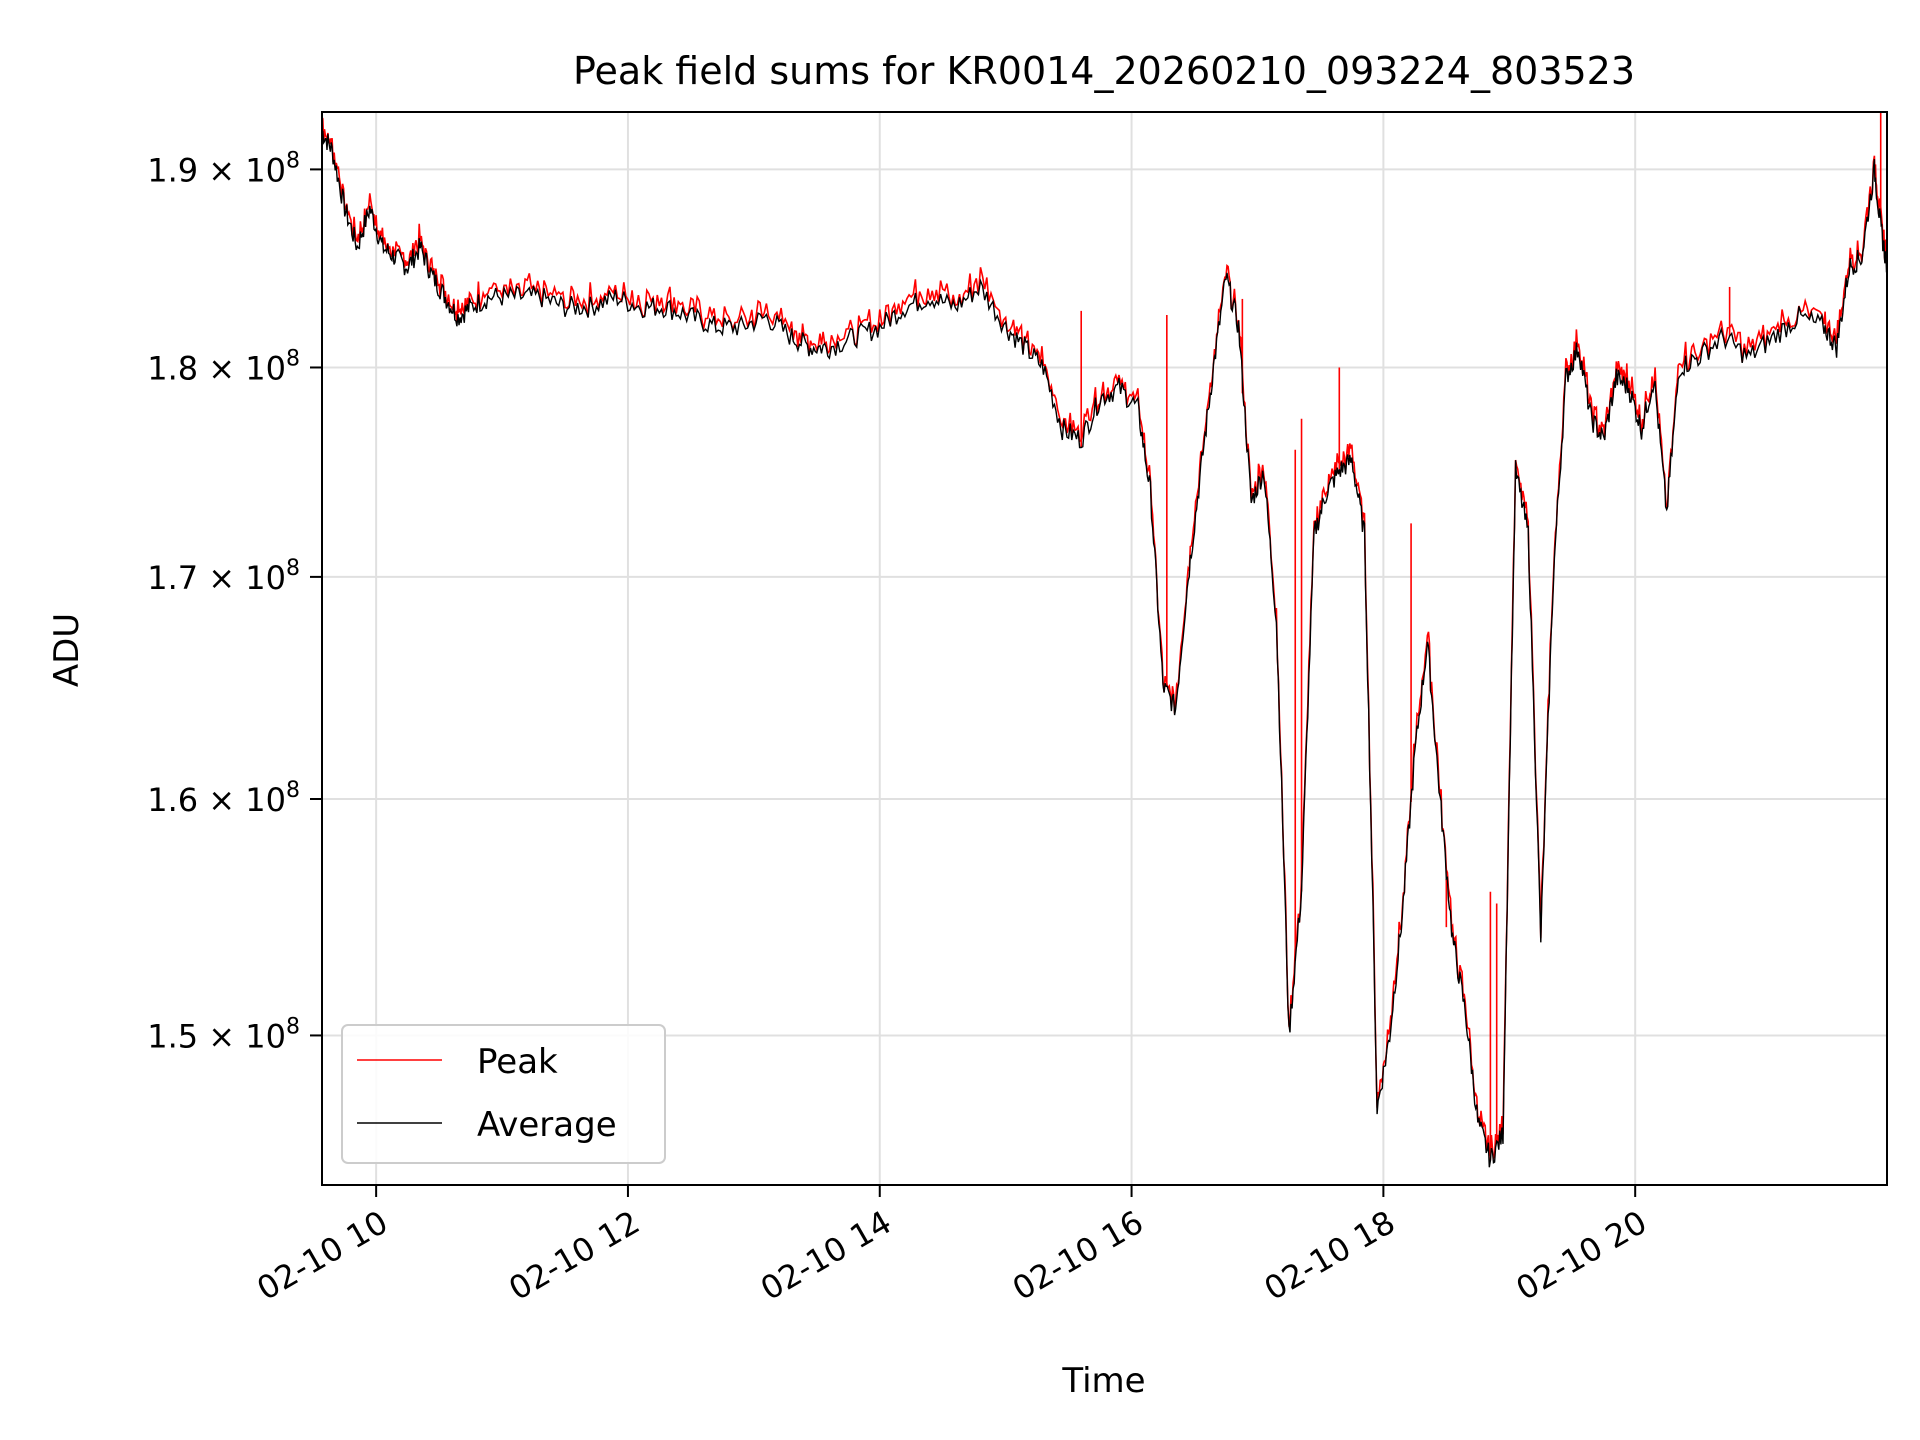 This screenshot has width=1920, height=1440. What do you see at coordinates (223, 576) in the screenshot?
I see `y-tick-label: 1.7 × 108` at bounding box center [223, 576].